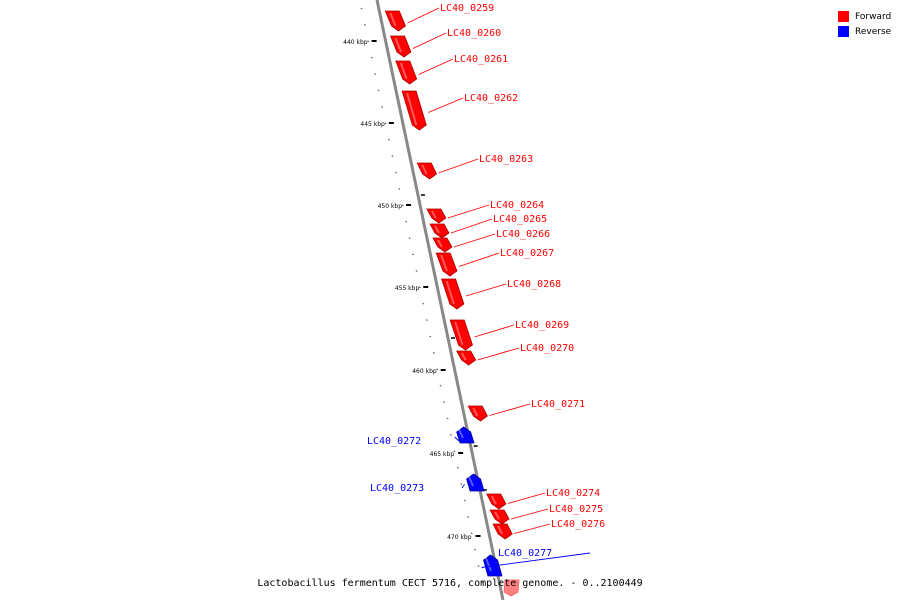 This screenshot has height=600, width=900. I want to click on gene-label: LC40_0260, so click(474, 33).